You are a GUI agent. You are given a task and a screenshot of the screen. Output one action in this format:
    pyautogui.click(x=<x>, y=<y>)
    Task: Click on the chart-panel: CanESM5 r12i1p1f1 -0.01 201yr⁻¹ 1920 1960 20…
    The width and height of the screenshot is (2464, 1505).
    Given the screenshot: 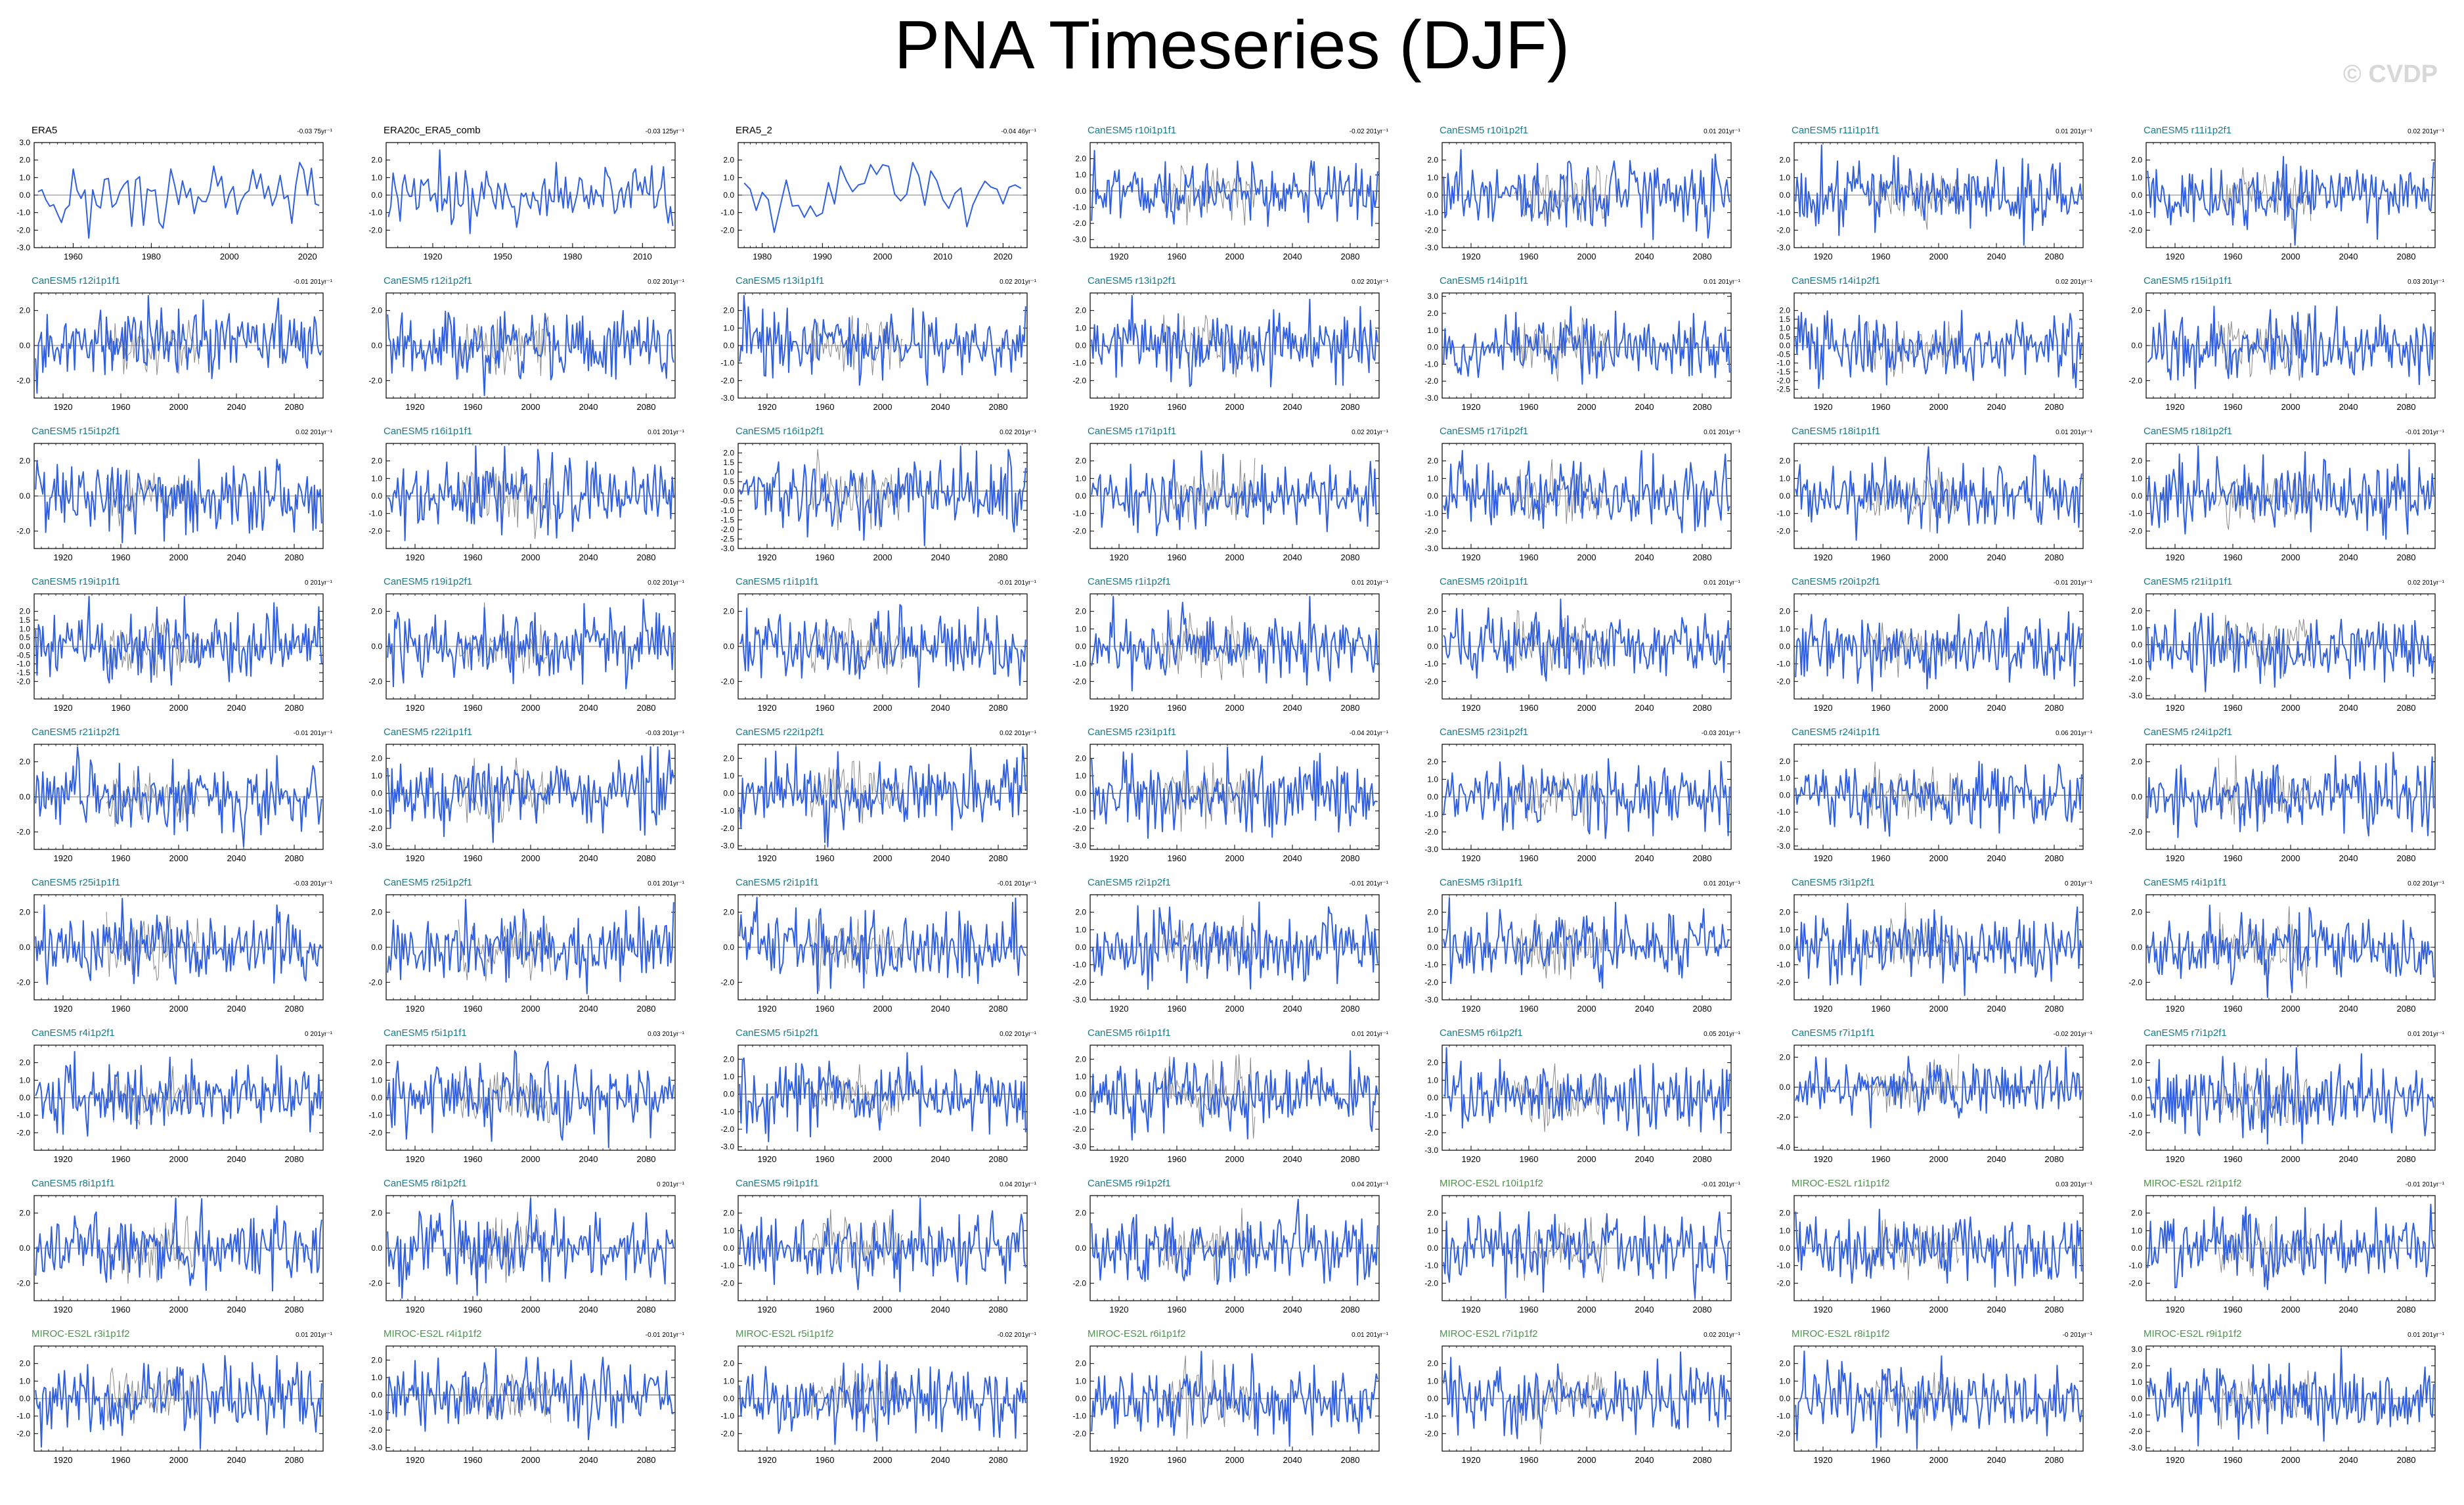 What is the action you would take?
    pyautogui.click(x=174, y=343)
    